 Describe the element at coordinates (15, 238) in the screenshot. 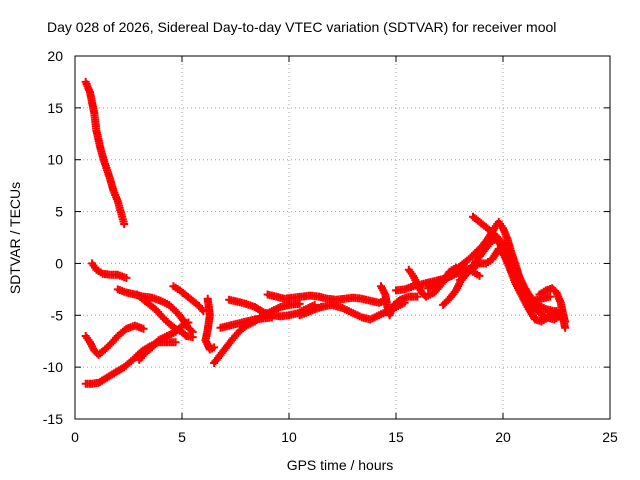

I see `y-axis-label: SDTVAR / TECUs` at that location.